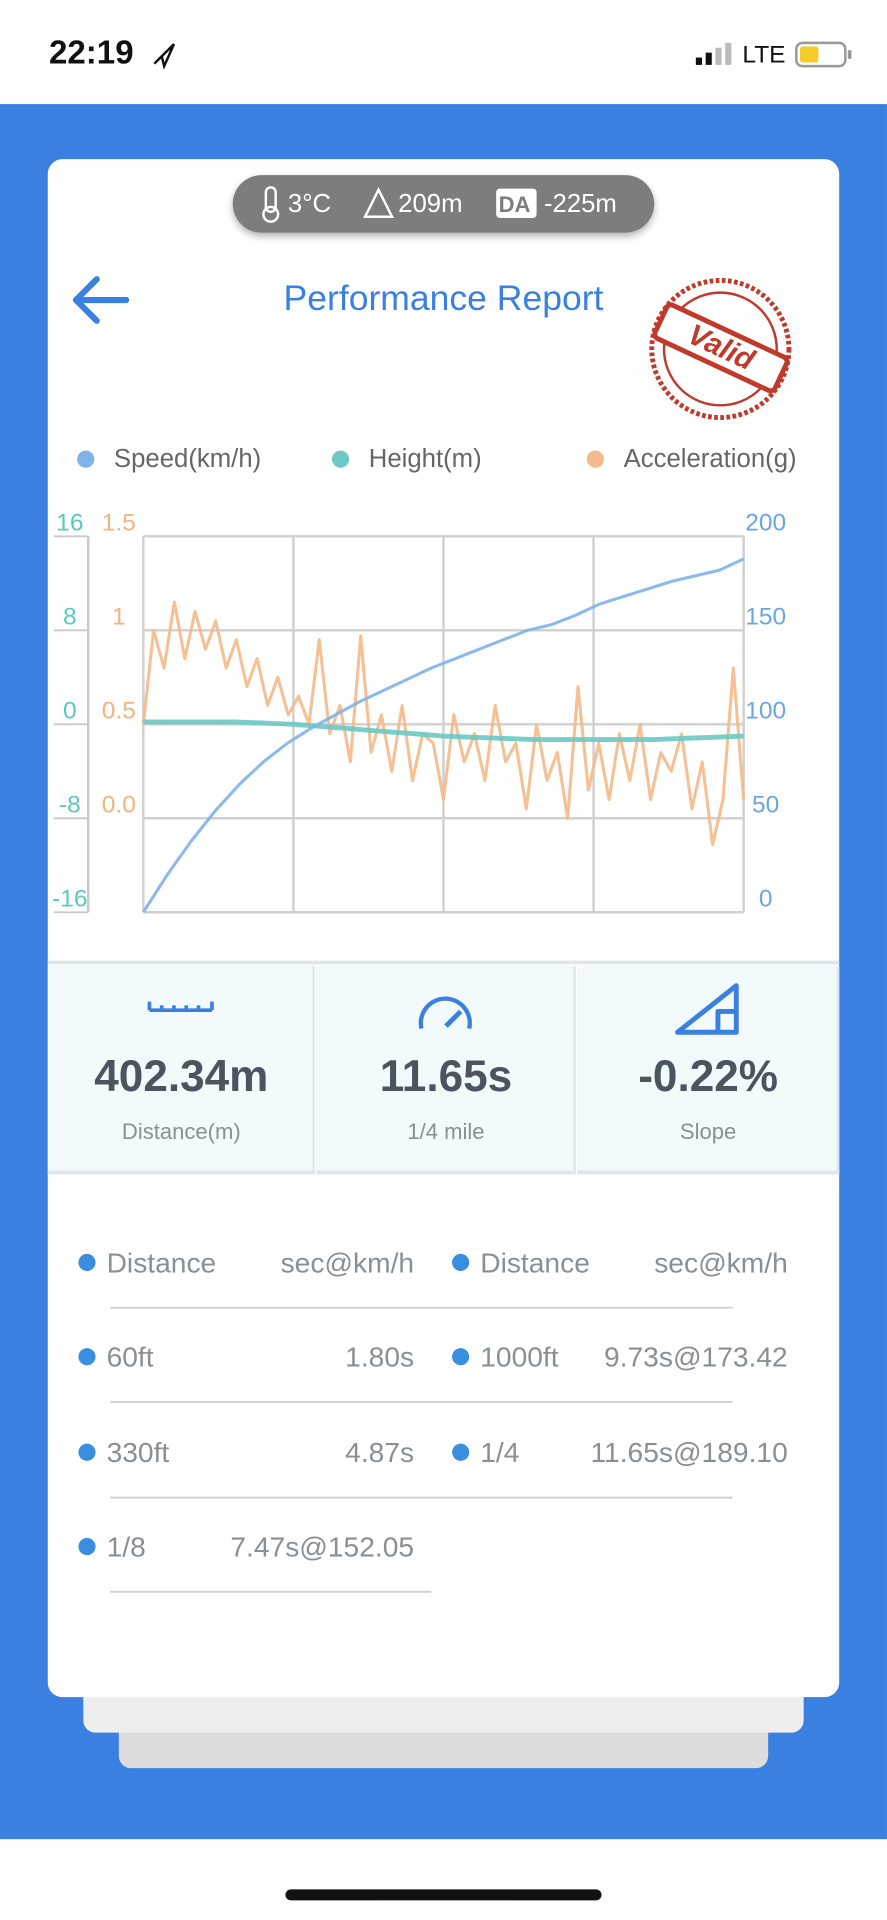  Describe the element at coordinates (181, 1075) in the screenshot. I see `stat-value: 402.34m` at that location.